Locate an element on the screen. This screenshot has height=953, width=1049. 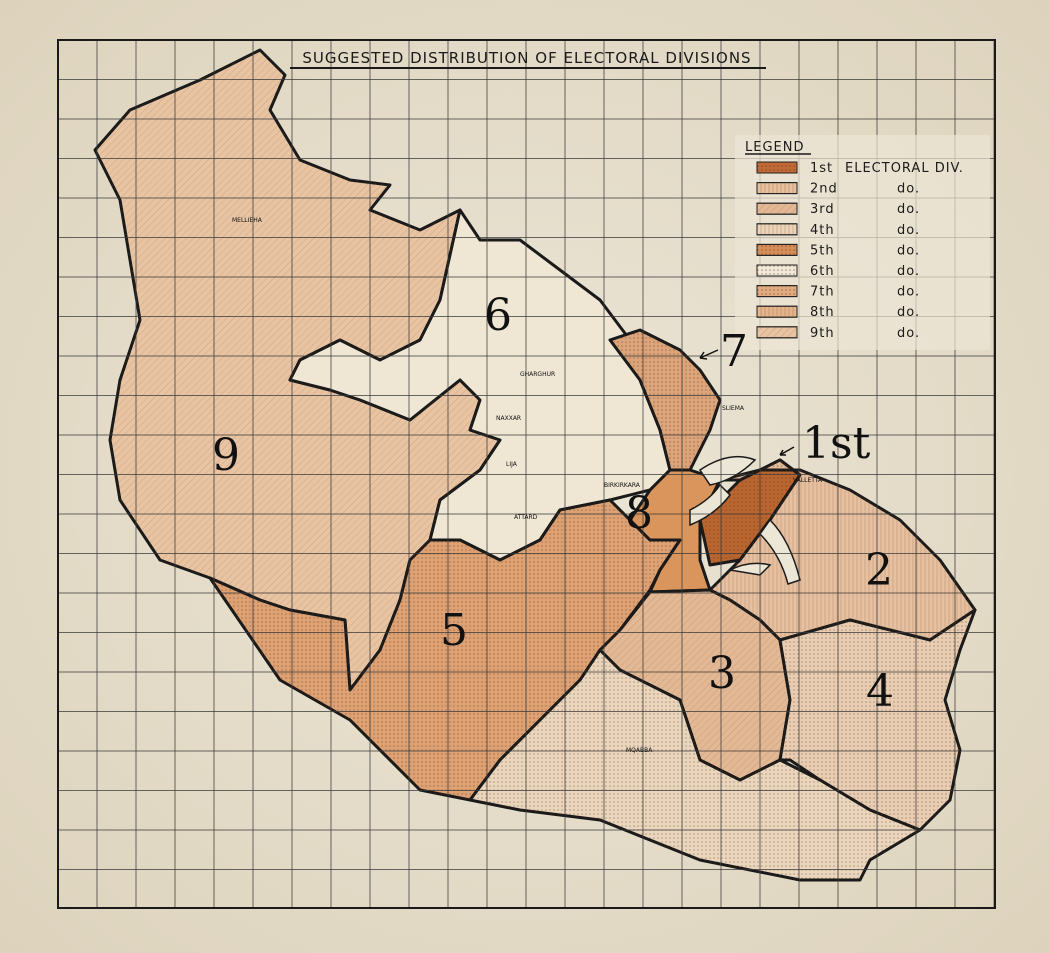
legend-ordinal: 1st is located at coordinates (821, 168).